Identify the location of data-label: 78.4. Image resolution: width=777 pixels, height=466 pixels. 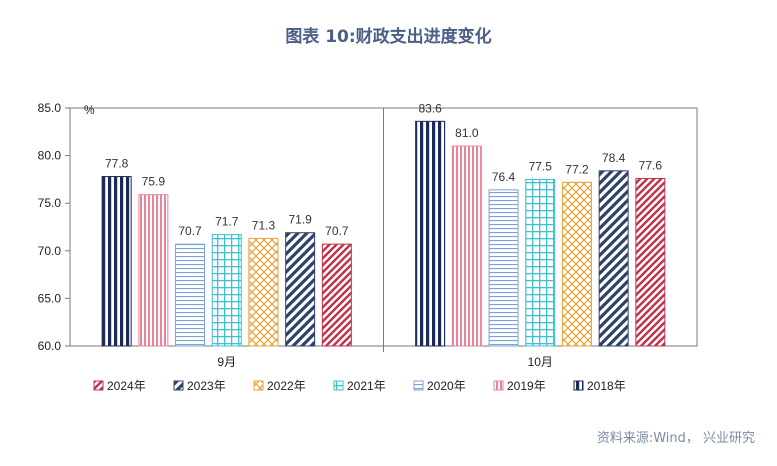
(614, 158).